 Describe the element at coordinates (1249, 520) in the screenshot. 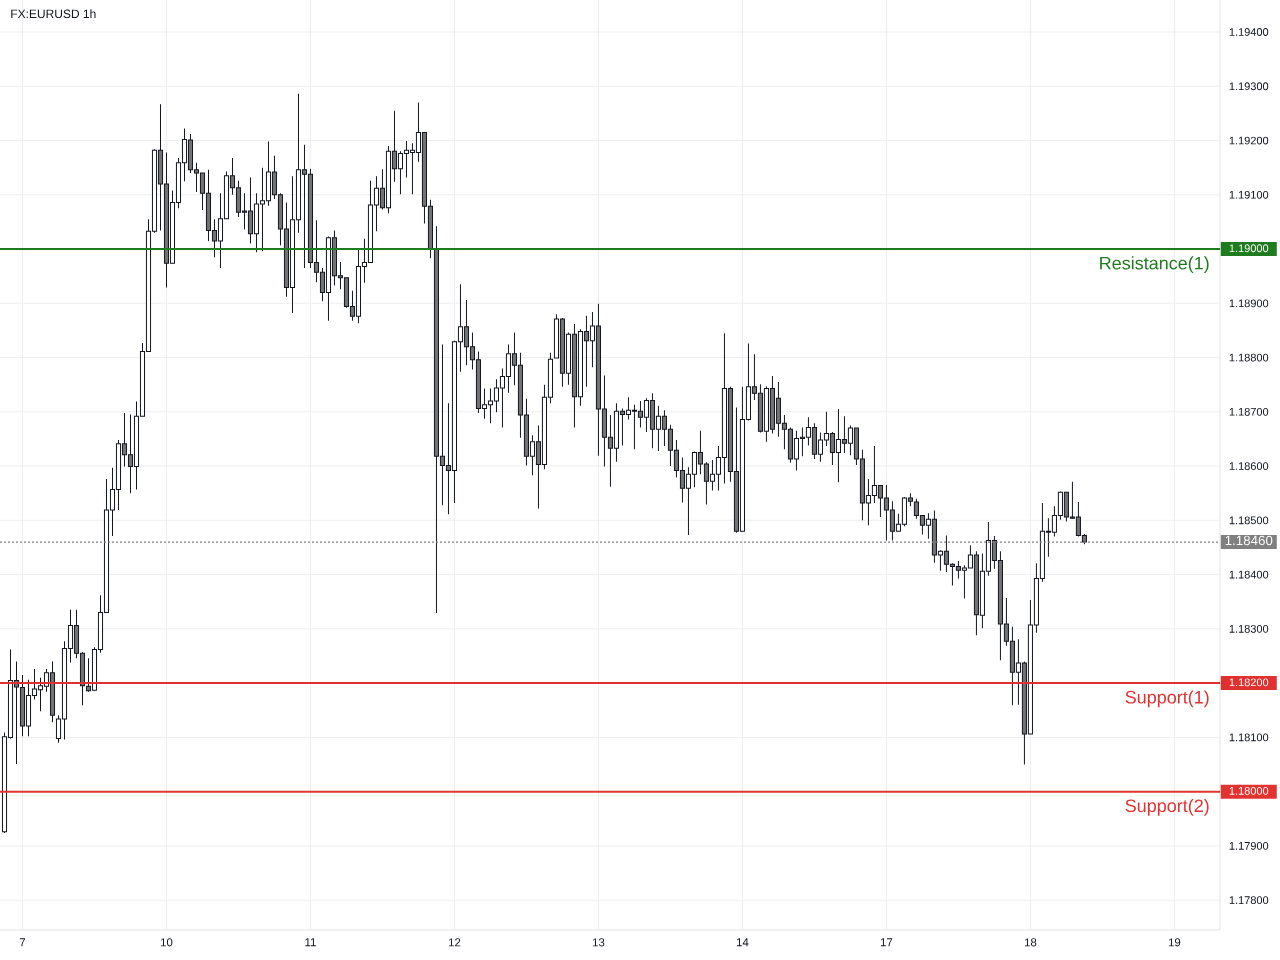

I see `y-tick-label: 1.18500` at that location.